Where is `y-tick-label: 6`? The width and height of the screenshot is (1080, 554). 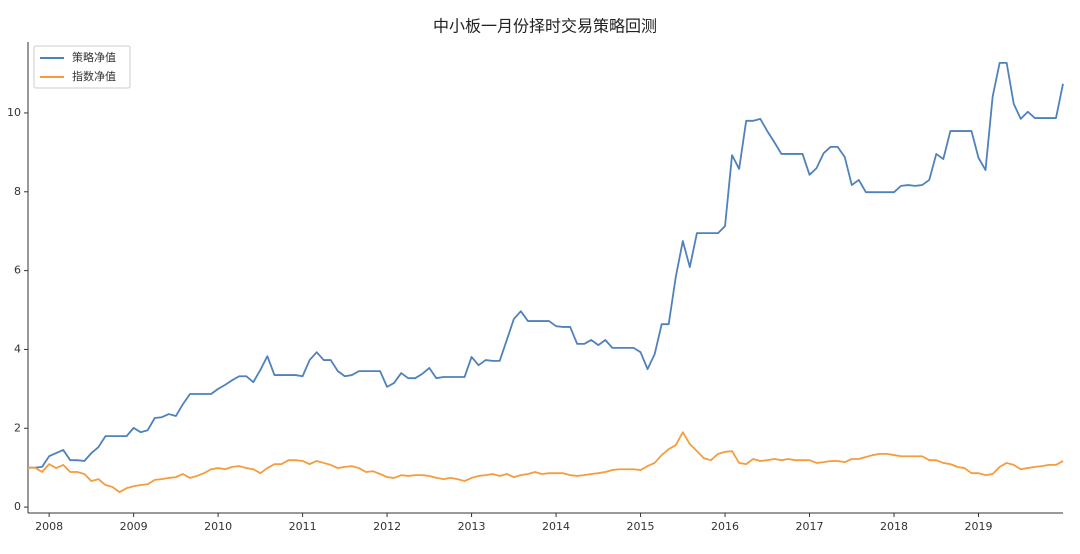 y-tick-label: 6 is located at coordinates (17, 270).